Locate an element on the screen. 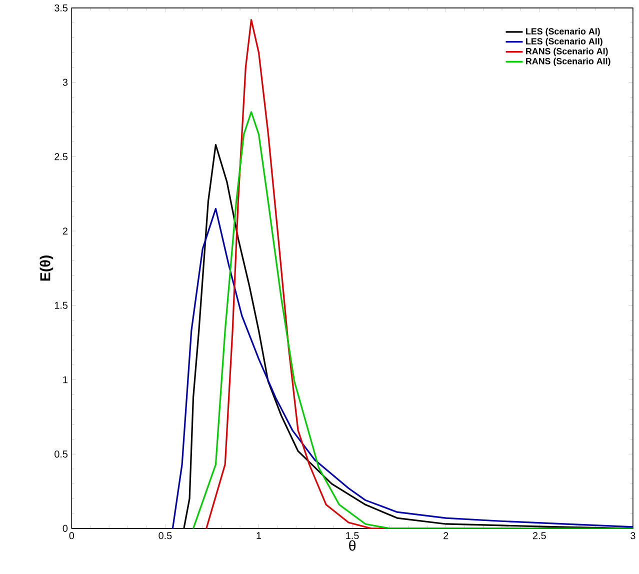 This screenshot has height=574, width=639. y-tick-label: 3.5 is located at coordinates (61, 8).